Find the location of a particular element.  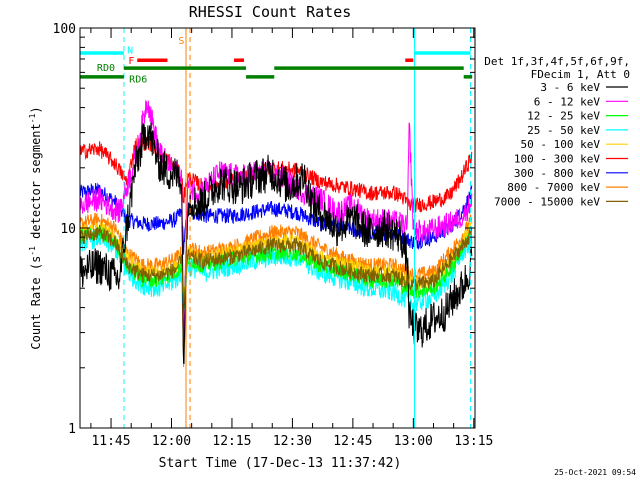

x-tick-label: 12:00 is located at coordinates (171, 441).